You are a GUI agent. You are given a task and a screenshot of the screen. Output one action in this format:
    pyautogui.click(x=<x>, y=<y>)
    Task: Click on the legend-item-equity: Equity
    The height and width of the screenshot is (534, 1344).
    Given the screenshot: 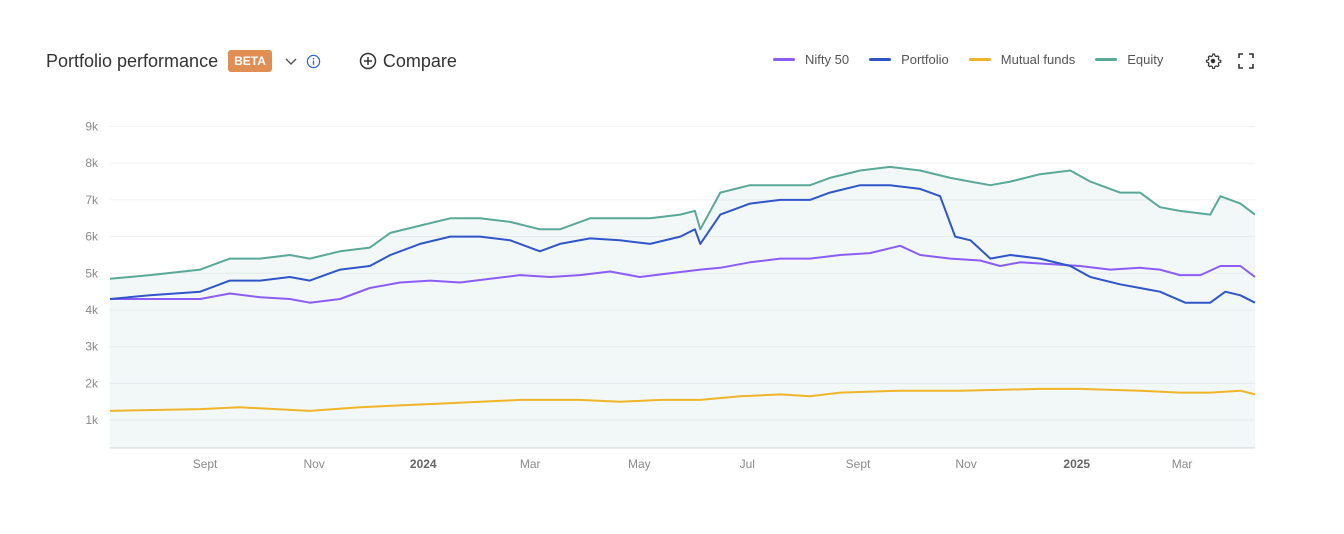 What is the action you would take?
    pyautogui.click(x=1129, y=59)
    